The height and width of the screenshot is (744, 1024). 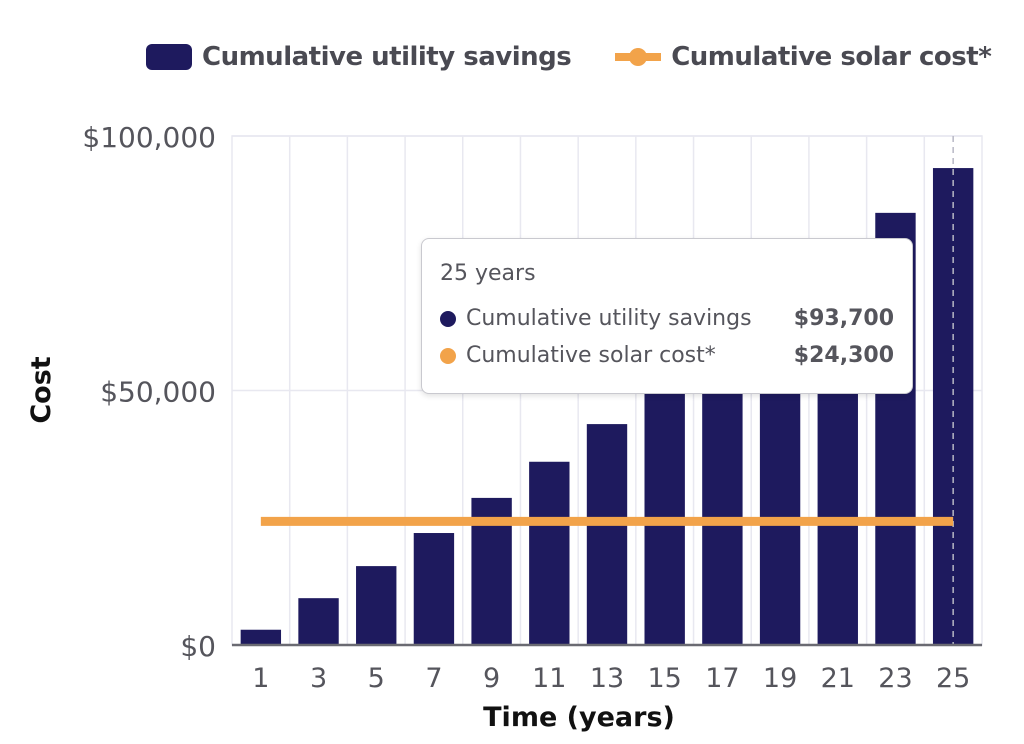 What do you see at coordinates (607, 678) in the screenshot?
I see `x-tick-label: 13` at bounding box center [607, 678].